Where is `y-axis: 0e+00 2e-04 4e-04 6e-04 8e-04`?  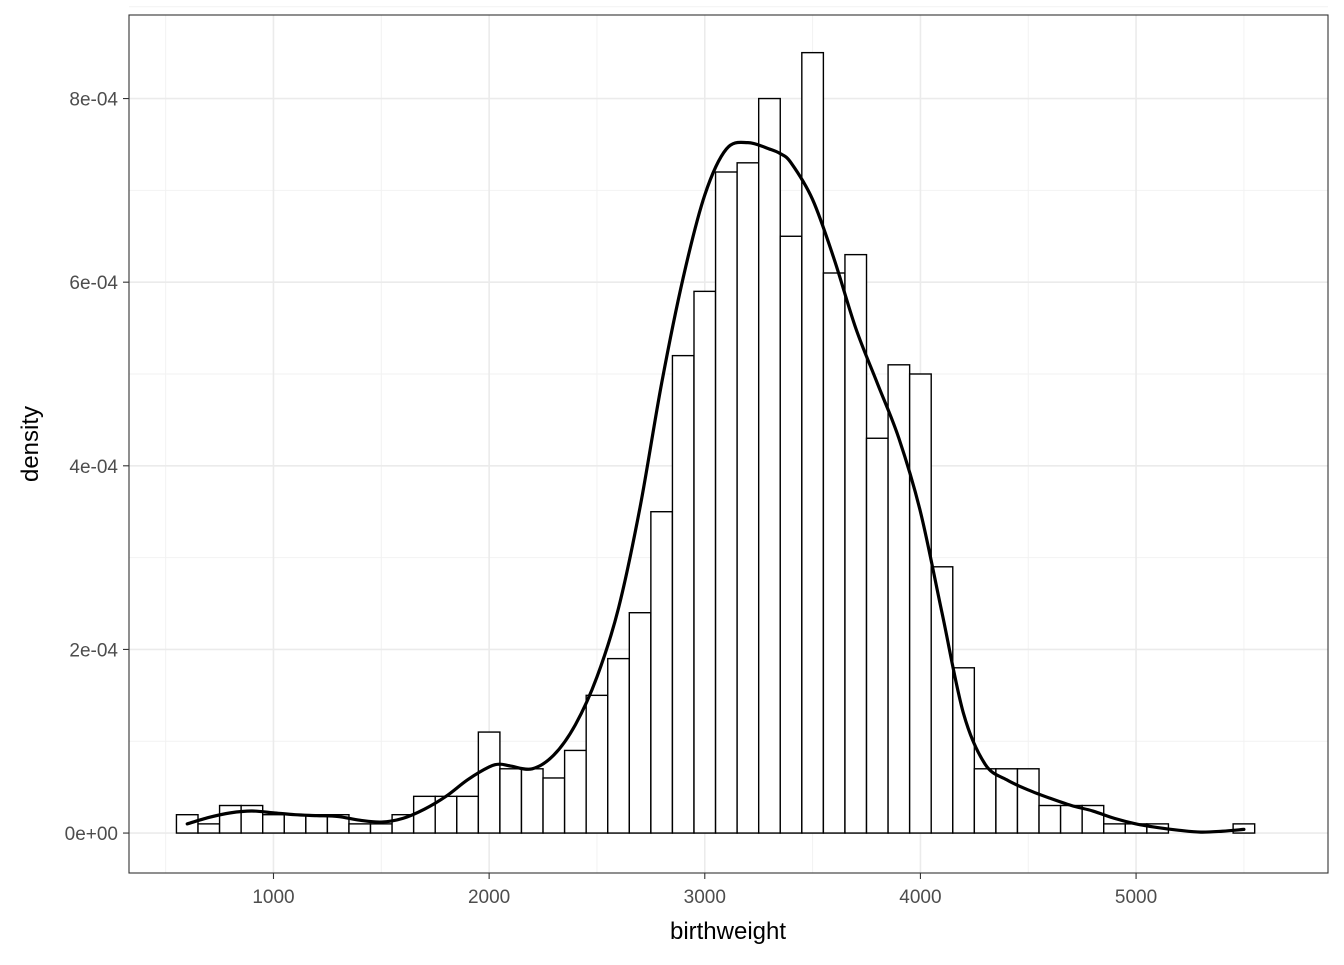 y-axis: 0e+00 2e-04 4e-04 6e-04 8e-04 is located at coordinates (97, 467).